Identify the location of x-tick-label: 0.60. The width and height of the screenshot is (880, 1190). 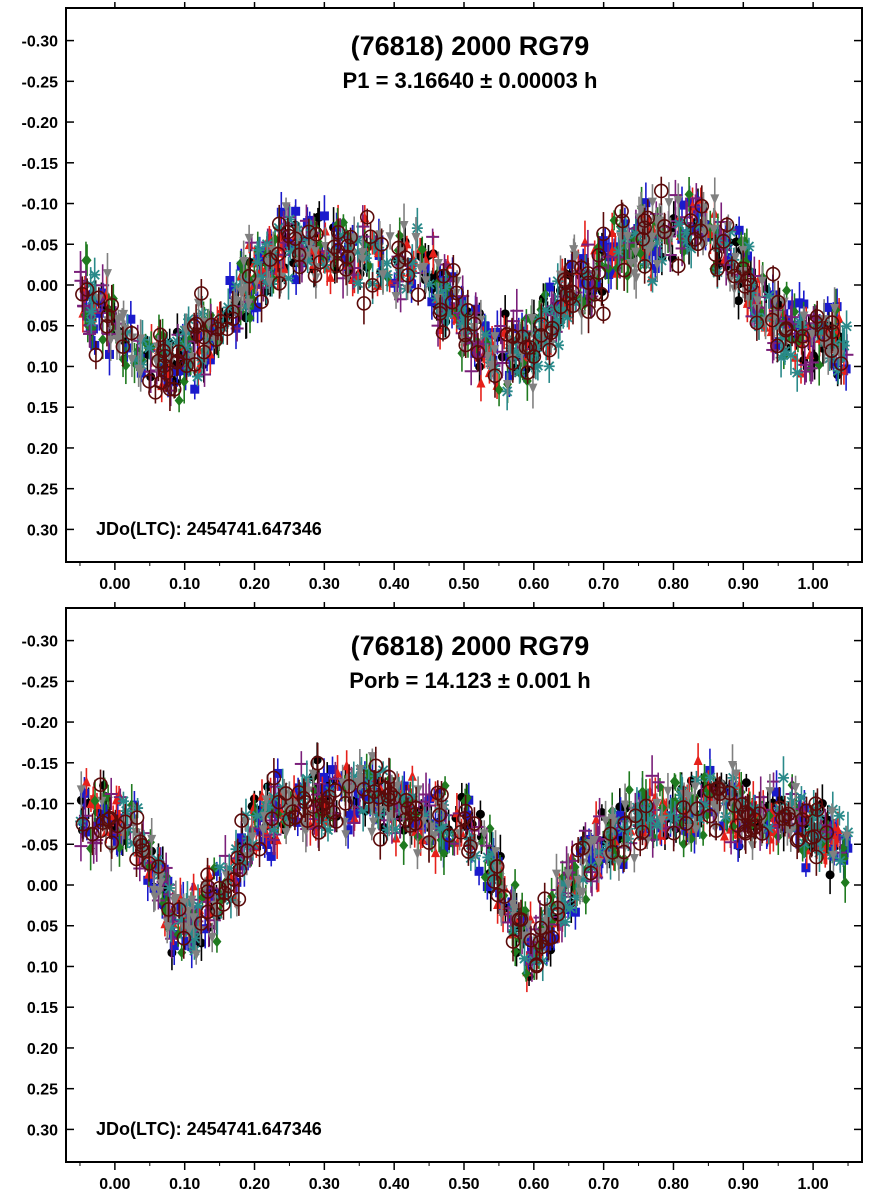
(533, 583).